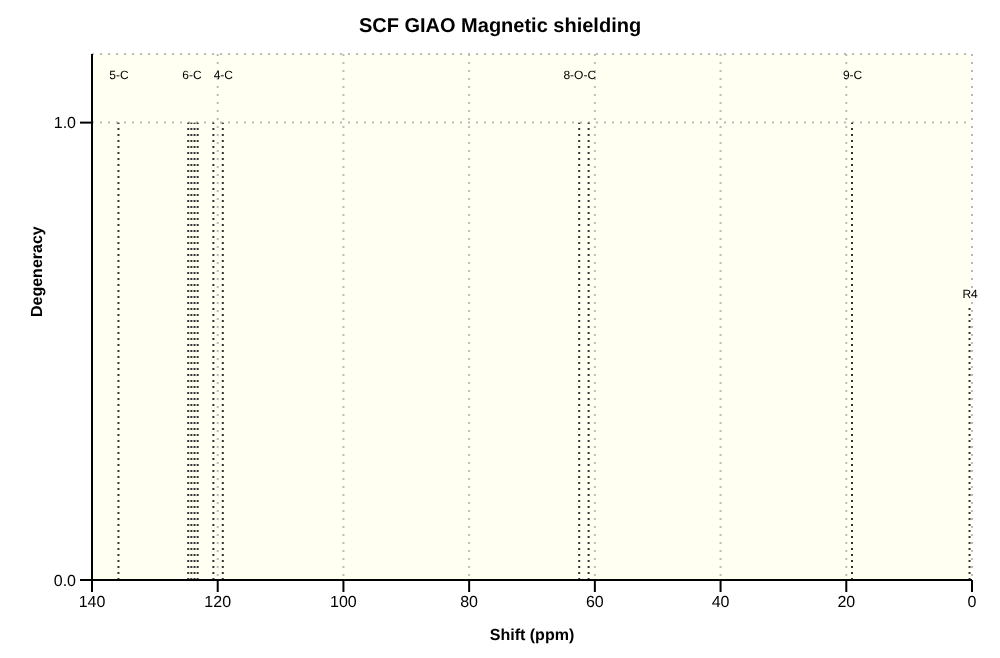 This screenshot has width=1000, height=658. What do you see at coordinates (344, 602) in the screenshot?
I see `x-tick-label: 100` at bounding box center [344, 602].